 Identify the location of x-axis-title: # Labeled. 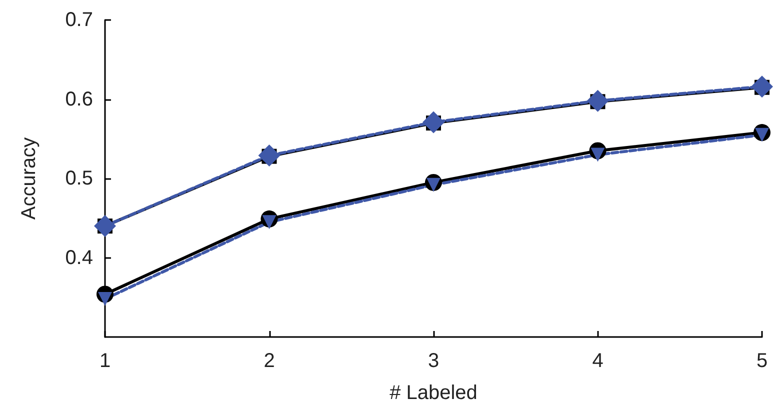
(434, 393).